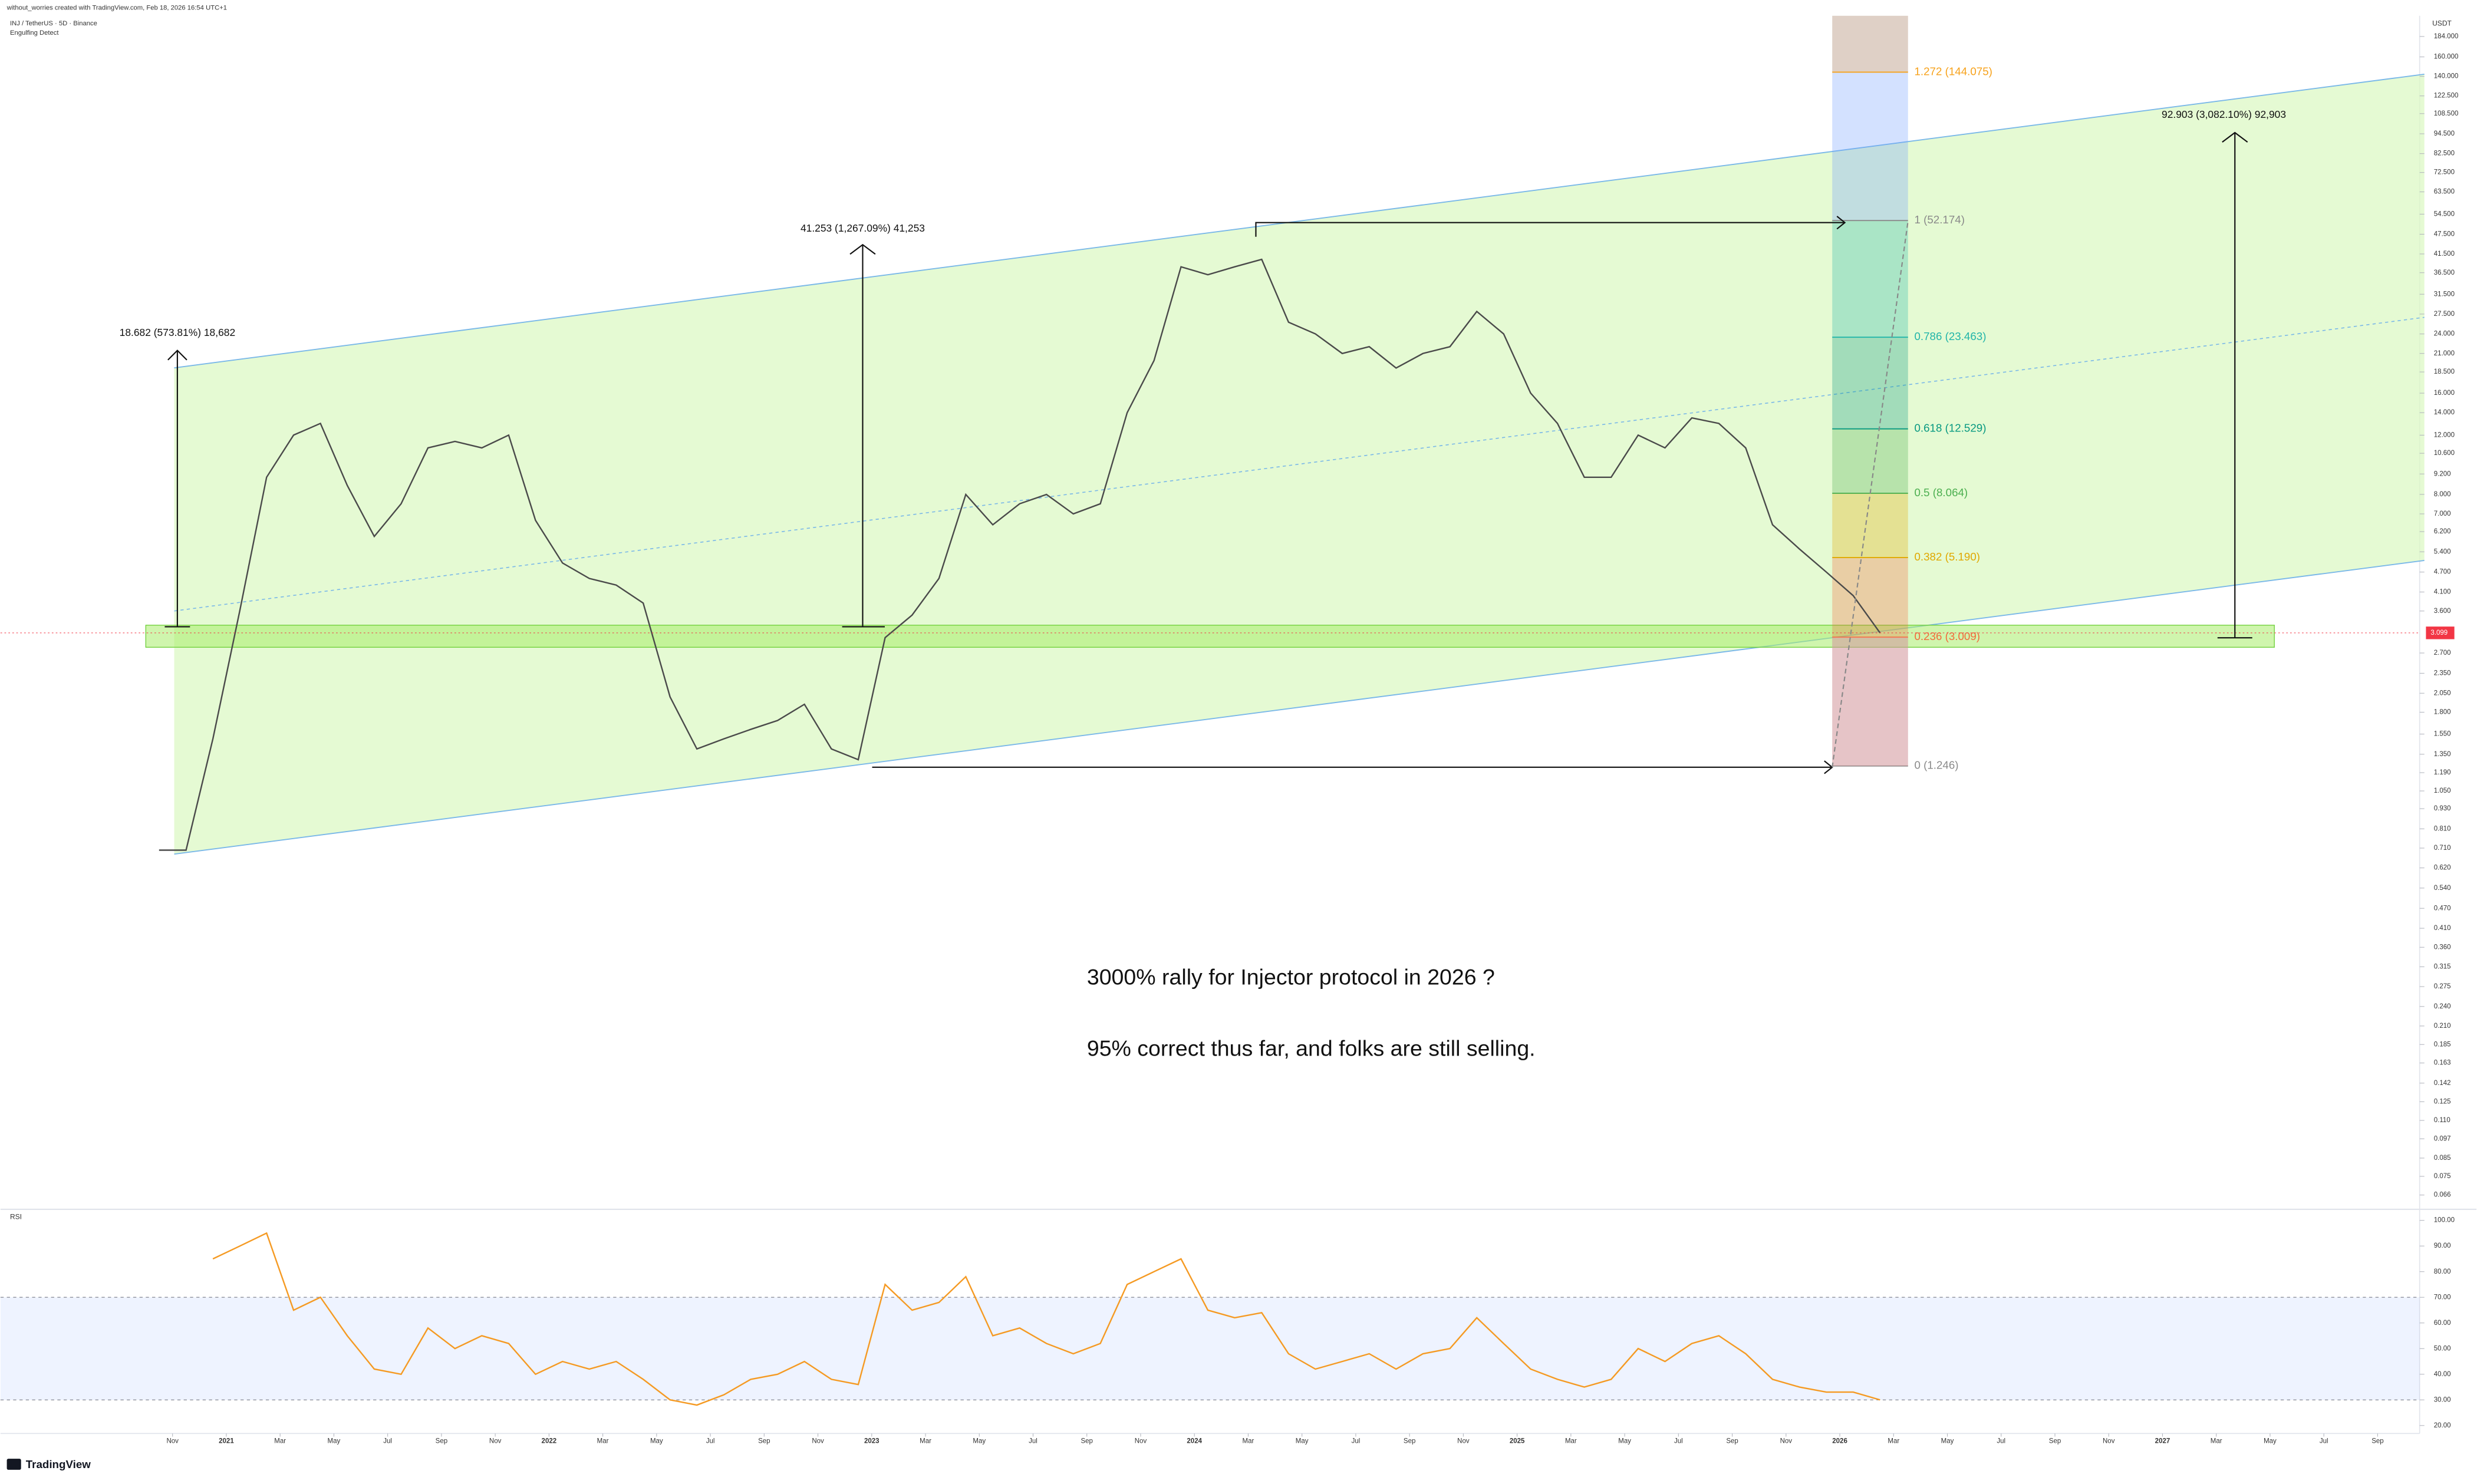 The width and height of the screenshot is (2477, 1484). Describe the element at coordinates (1210, 1349) in the screenshot. I see `rsi-band` at that location.